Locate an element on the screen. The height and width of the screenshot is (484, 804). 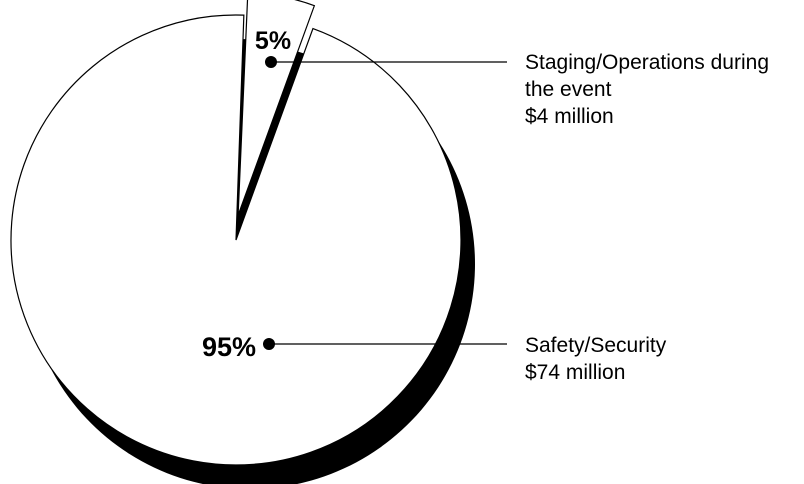
label-safety-security-line-2: $74 million is located at coordinates (575, 372).